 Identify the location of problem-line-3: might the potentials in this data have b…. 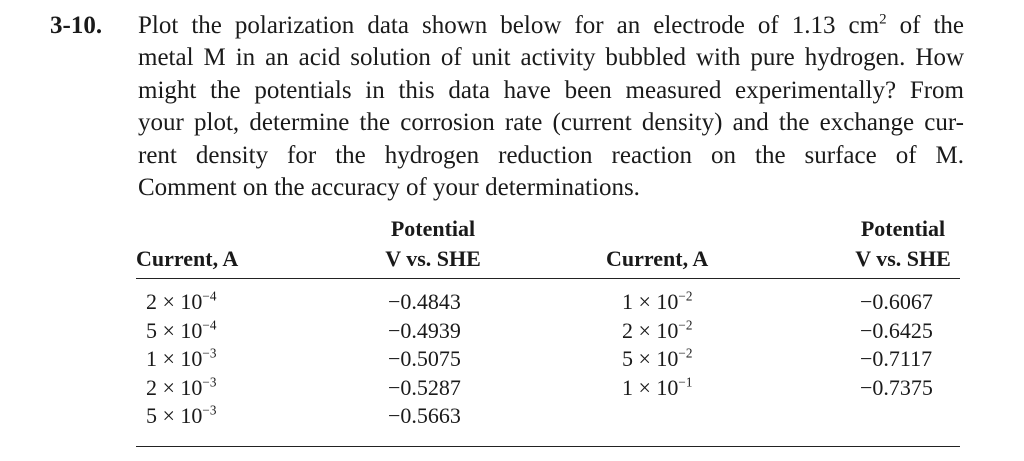
(551, 90).